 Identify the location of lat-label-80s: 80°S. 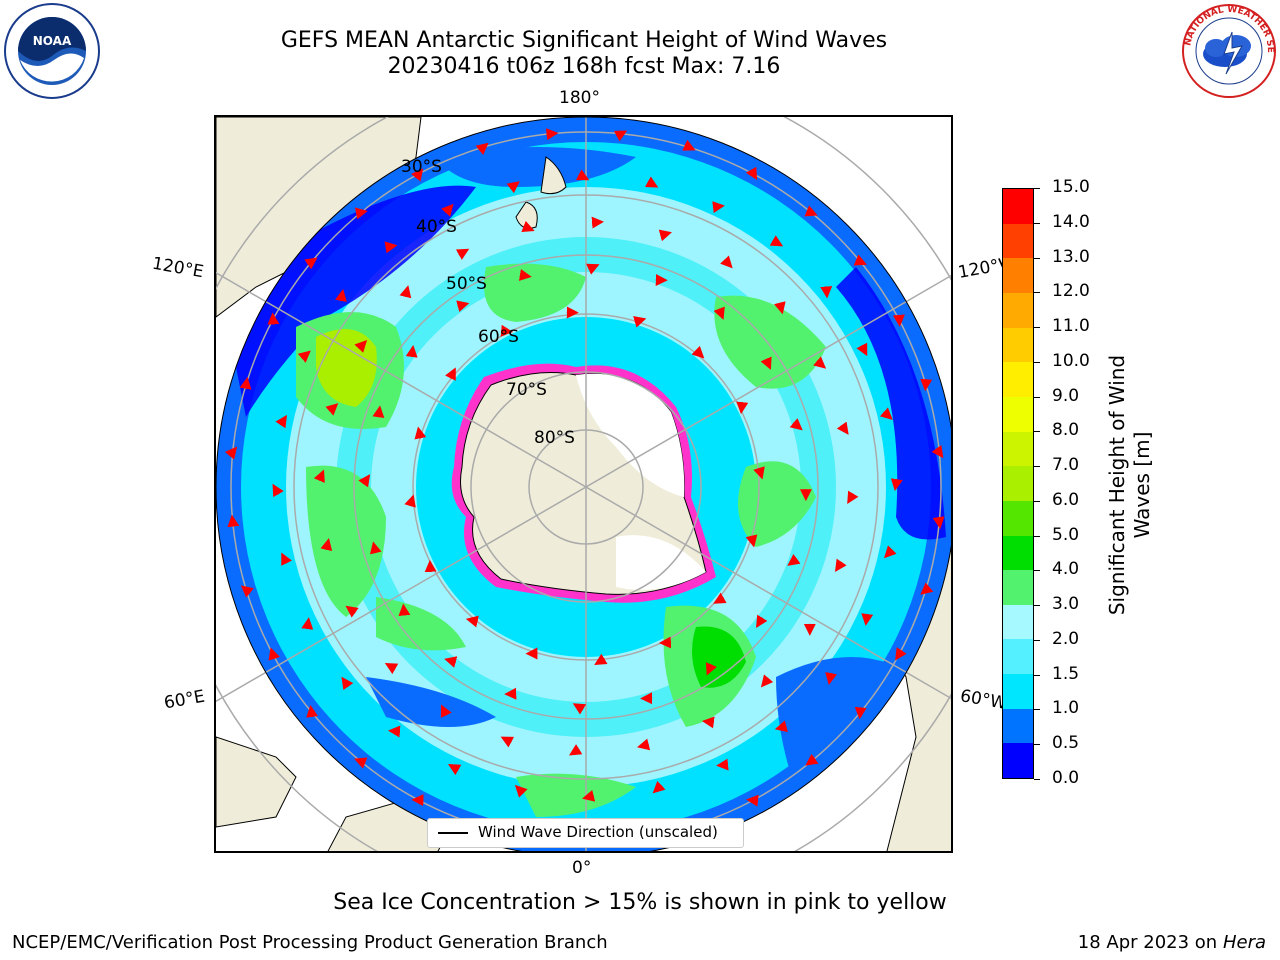
(554, 438).